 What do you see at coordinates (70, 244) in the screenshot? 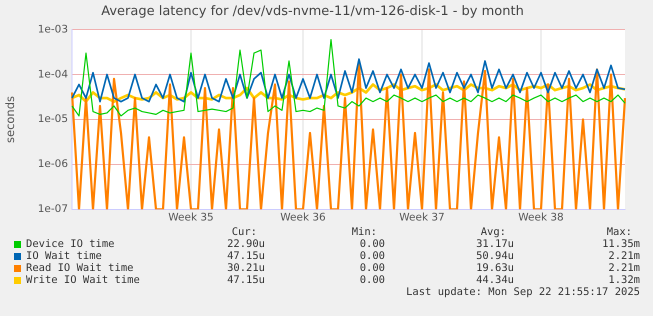
I see `legend-label: Device IO time` at bounding box center [70, 244].